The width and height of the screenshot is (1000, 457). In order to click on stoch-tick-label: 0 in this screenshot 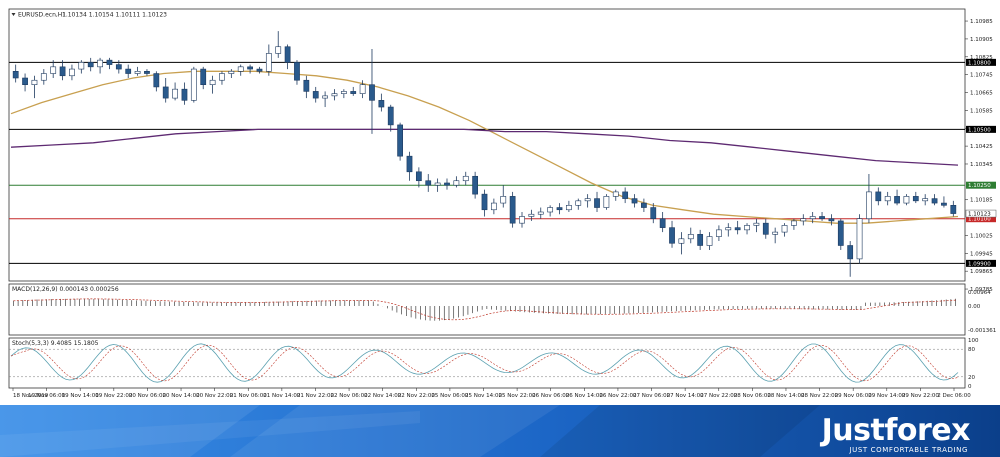, I will do `click(970, 387)`.